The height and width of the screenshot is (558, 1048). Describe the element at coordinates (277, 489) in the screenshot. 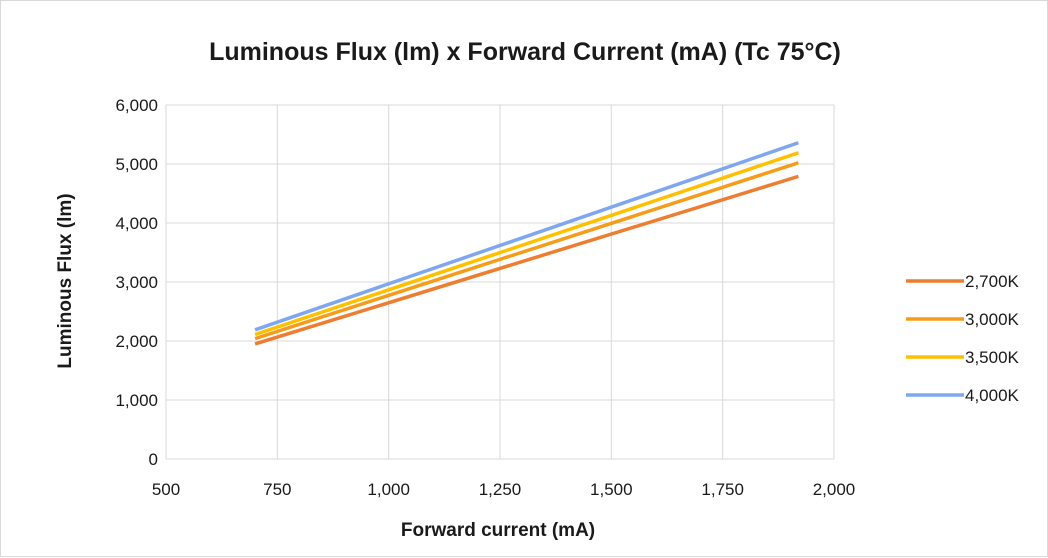

I see `x-tick-label: 750` at that location.